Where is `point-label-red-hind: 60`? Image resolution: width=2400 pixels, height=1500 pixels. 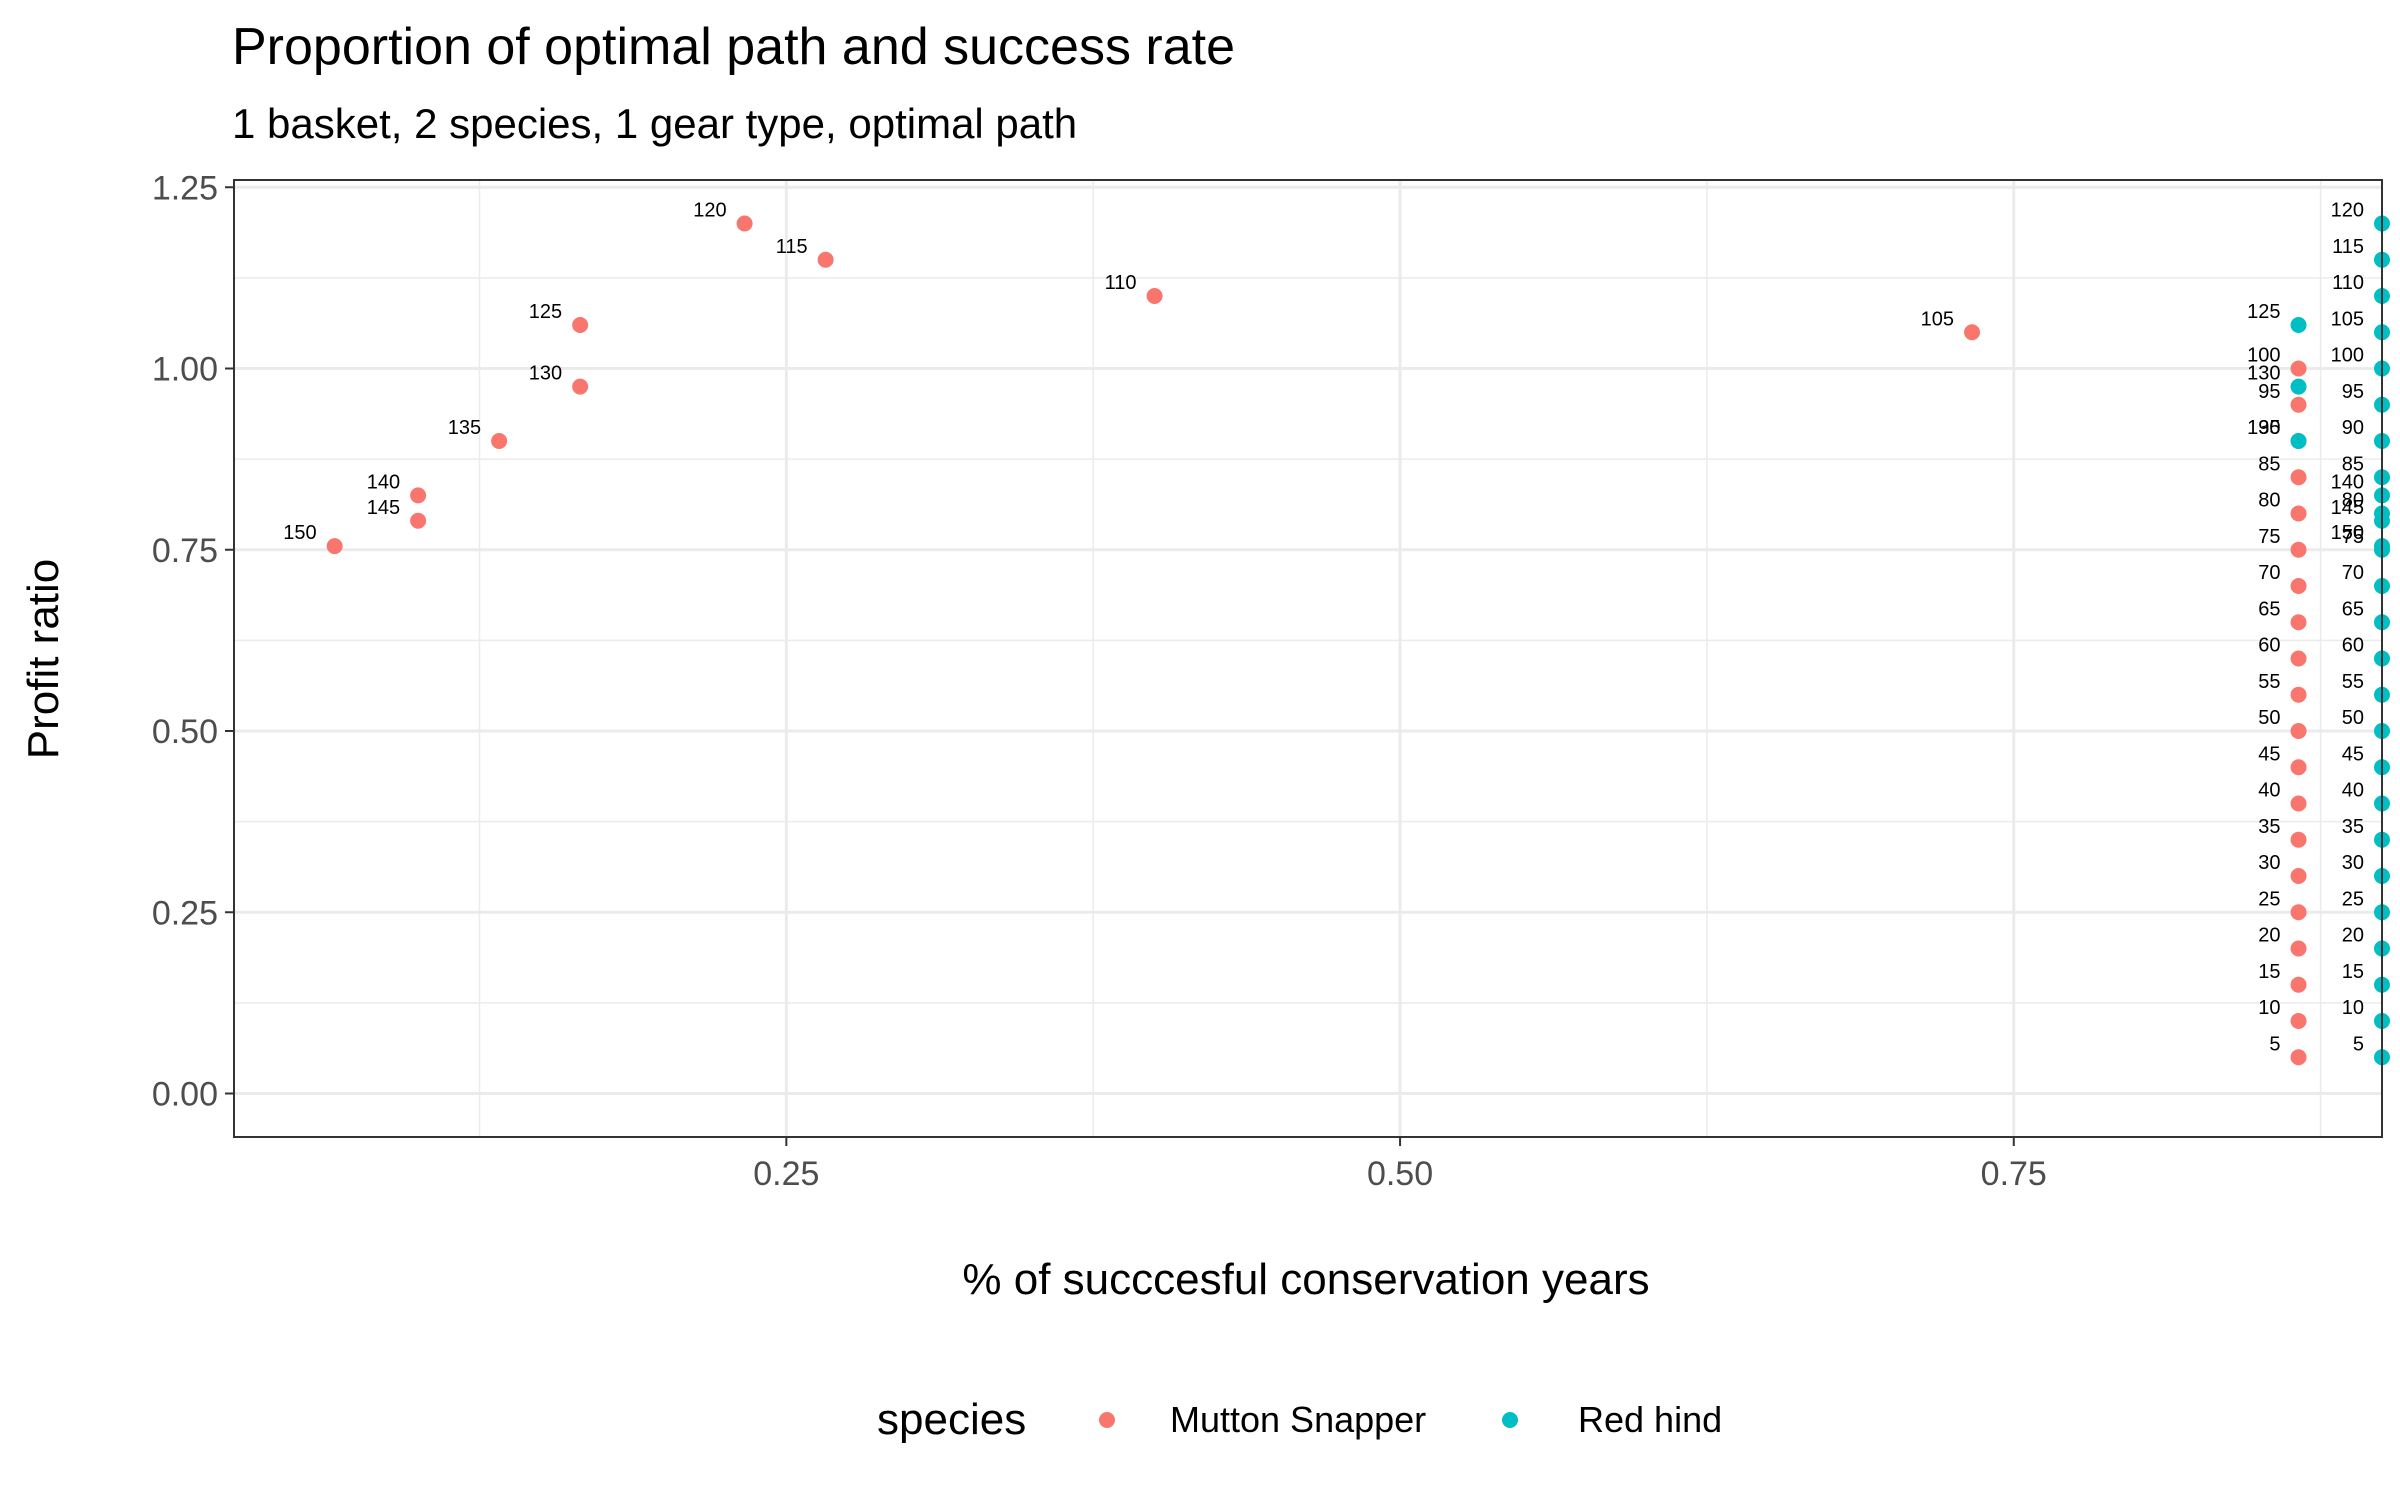
point-label-red-hind: 60 is located at coordinates (2353, 646).